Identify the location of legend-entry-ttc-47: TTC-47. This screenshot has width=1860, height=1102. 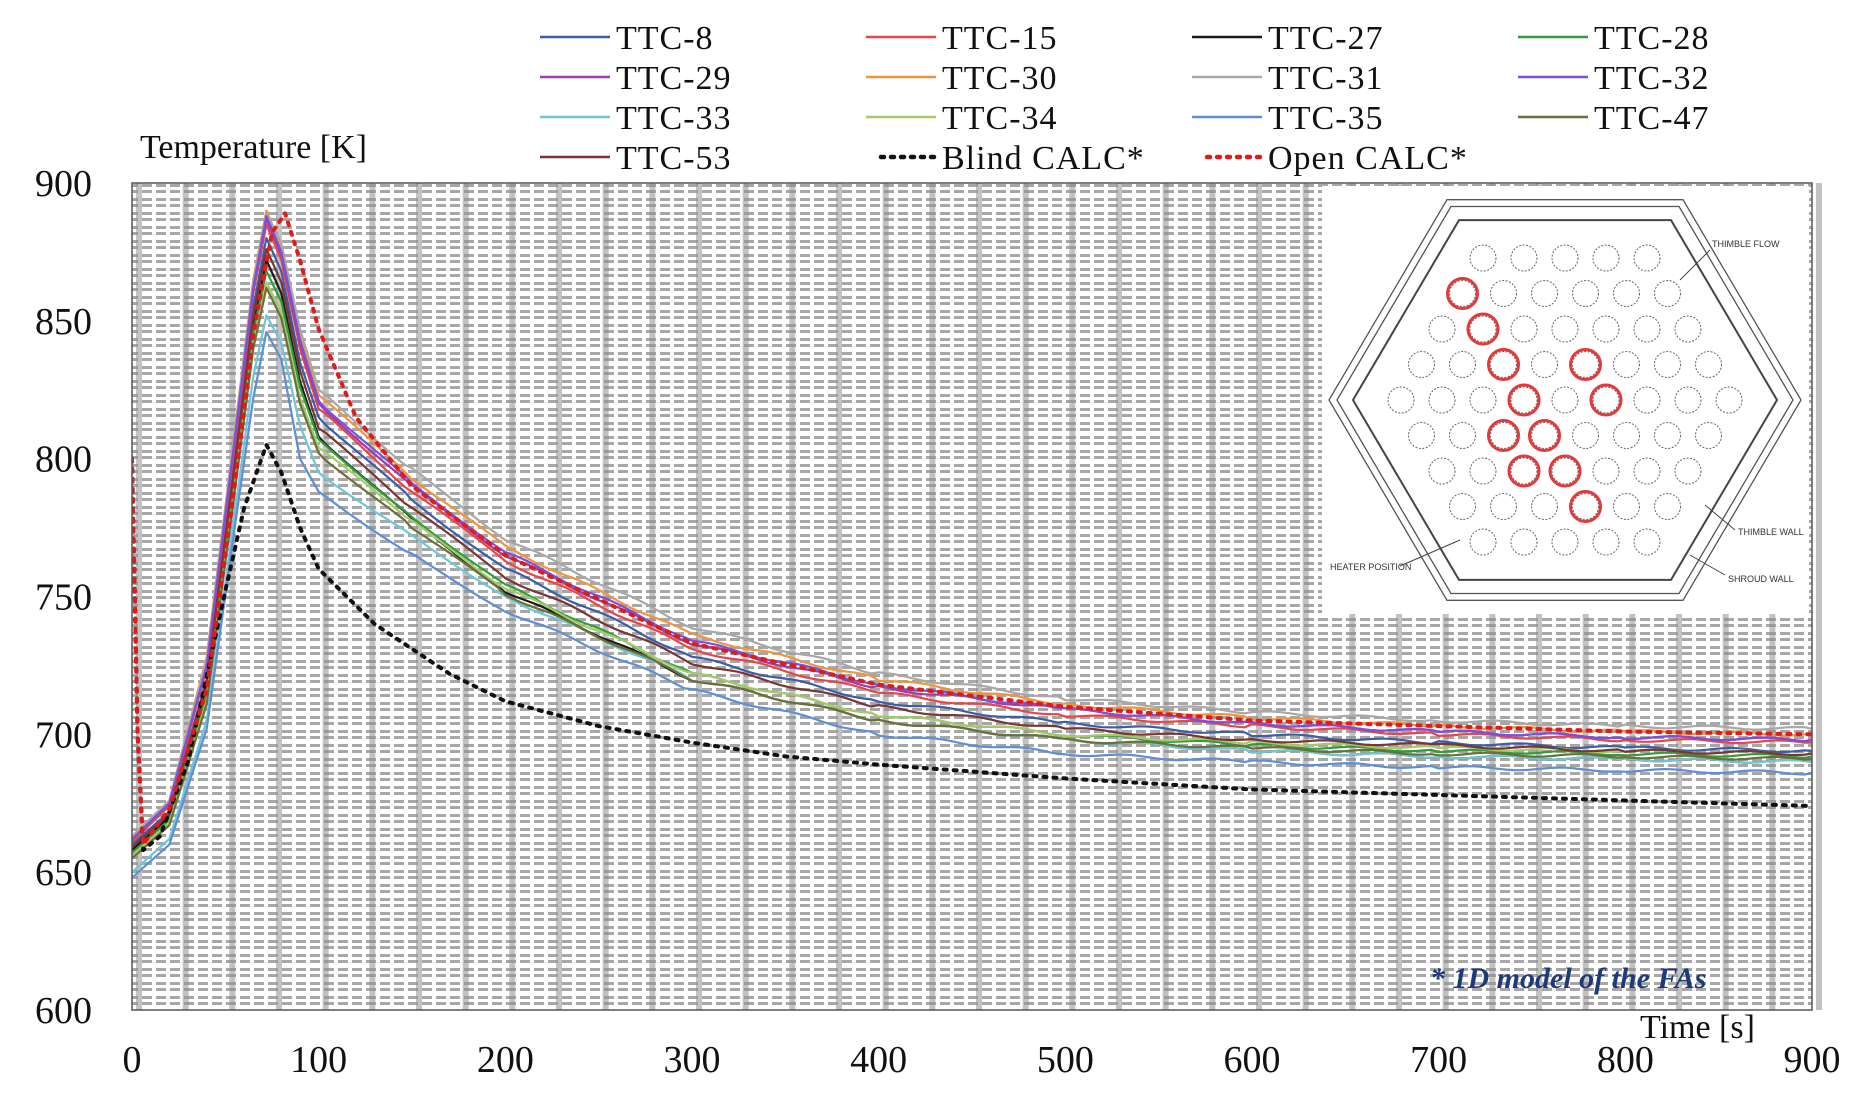
(1613, 118).